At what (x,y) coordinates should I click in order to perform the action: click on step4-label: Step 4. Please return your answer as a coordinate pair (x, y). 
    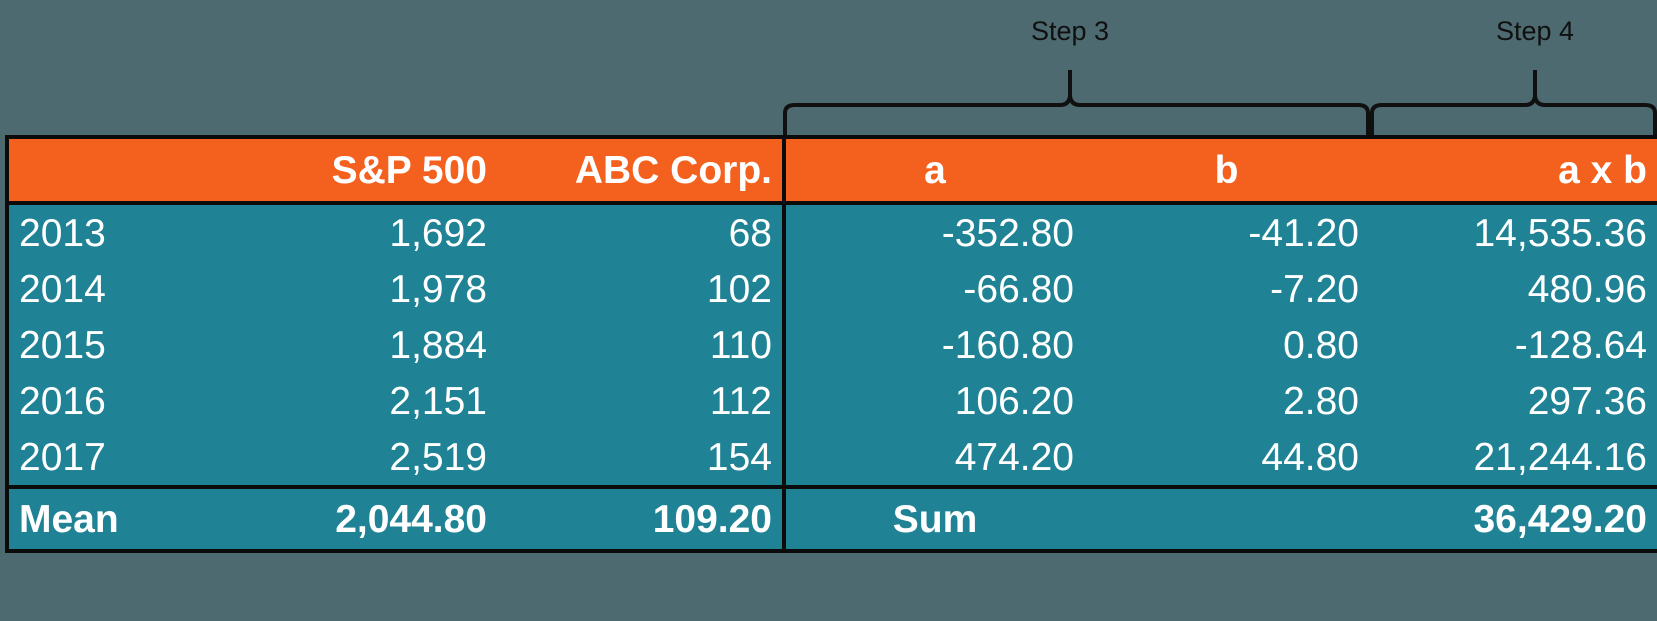
    Looking at the image, I should click on (1535, 31).